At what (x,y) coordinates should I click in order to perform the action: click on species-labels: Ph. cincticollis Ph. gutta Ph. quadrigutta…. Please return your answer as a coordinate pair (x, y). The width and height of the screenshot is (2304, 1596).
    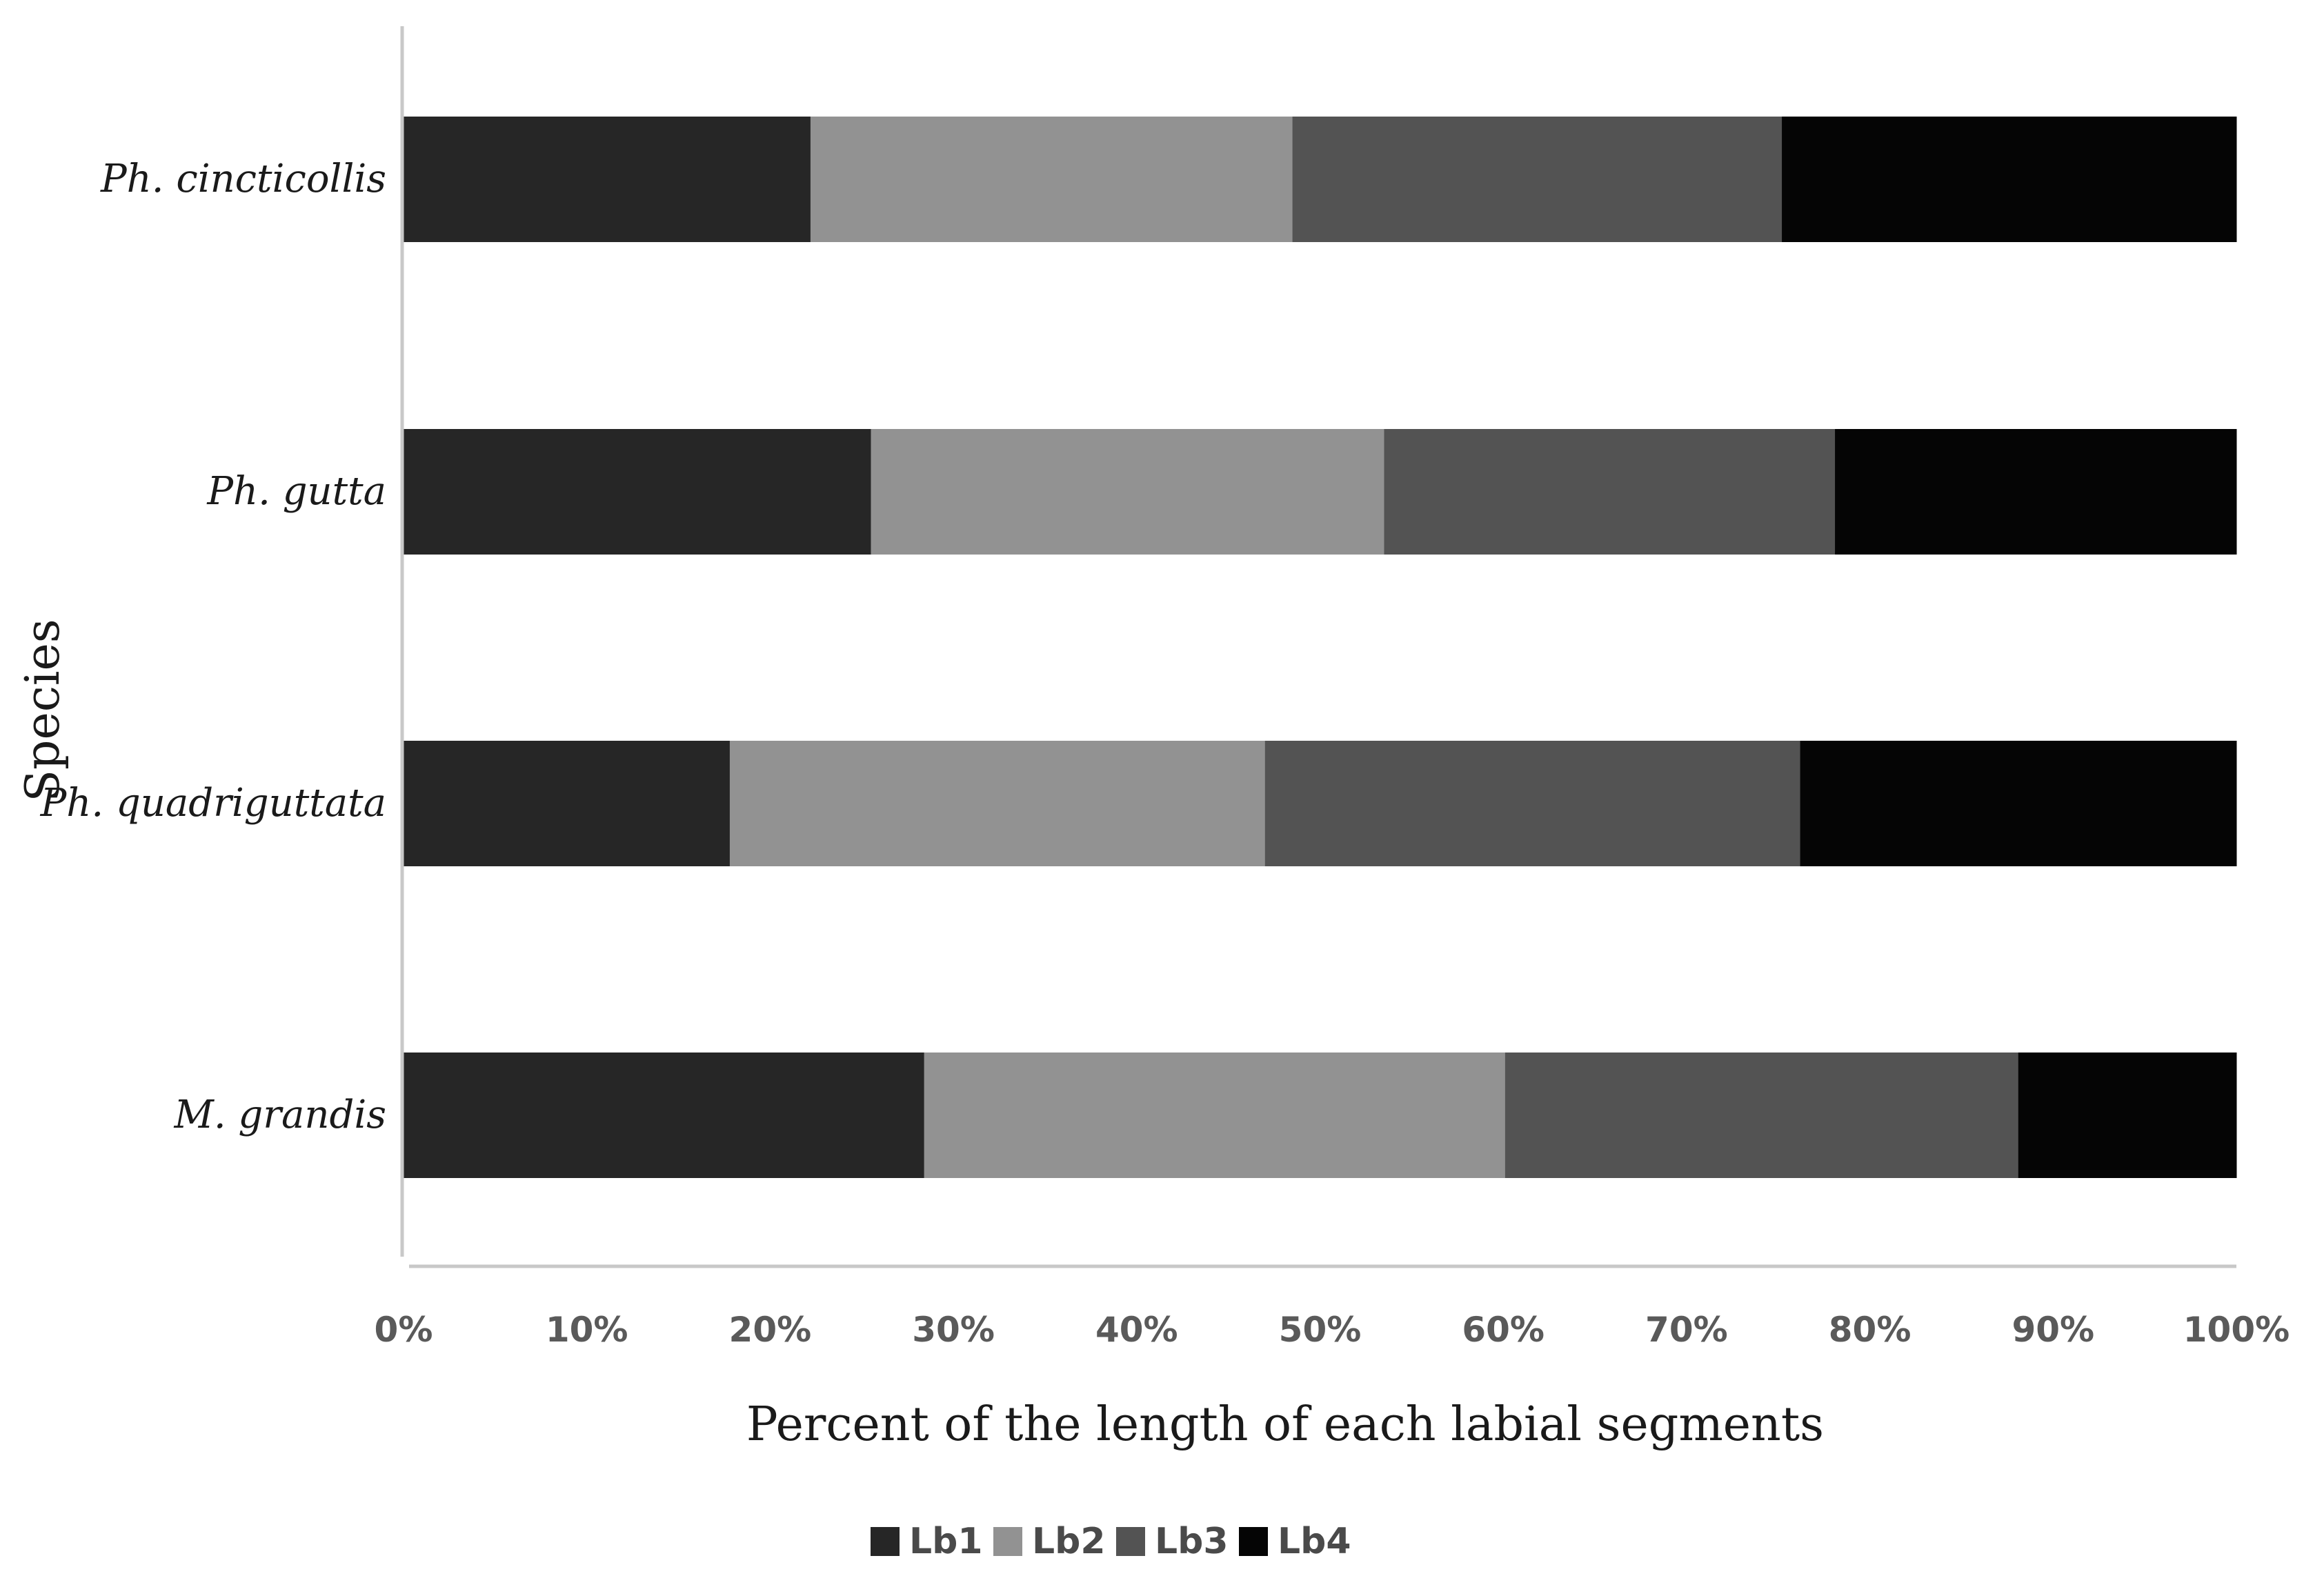
    Looking at the image, I should click on (213, 647).